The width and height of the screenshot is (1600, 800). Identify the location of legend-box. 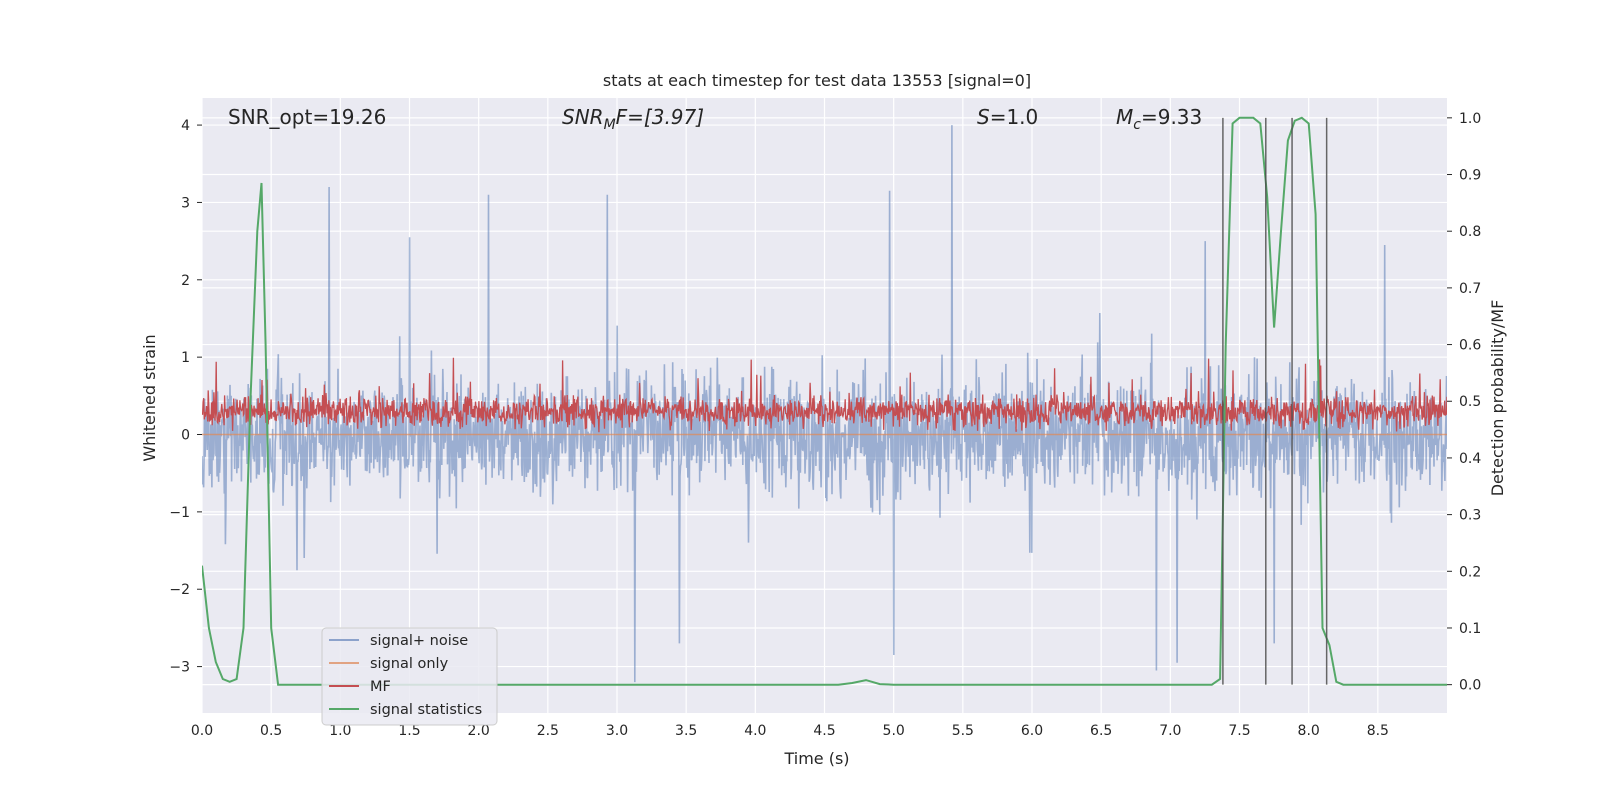
(409, 676).